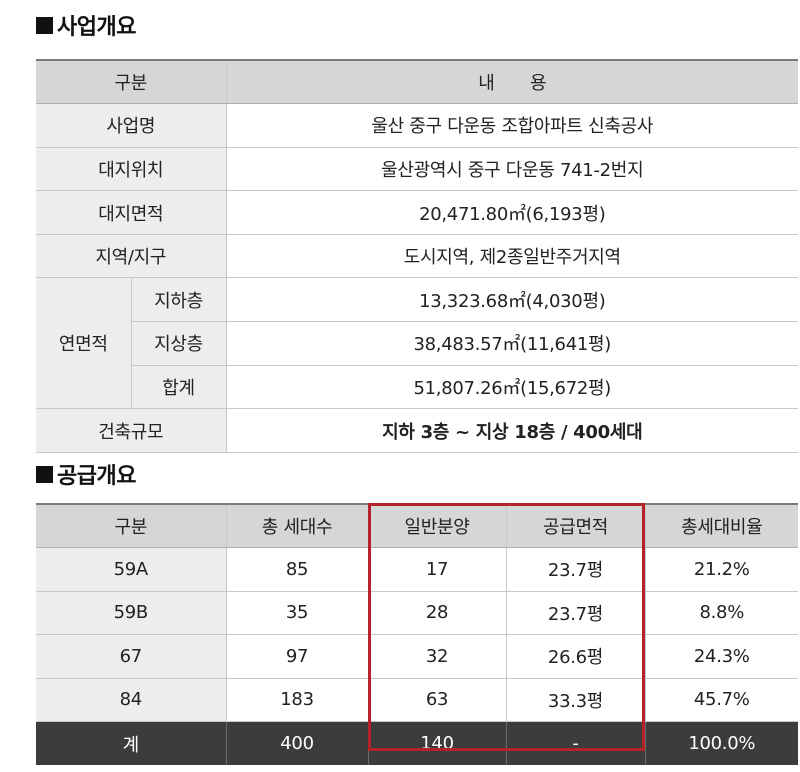 The width and height of the screenshot is (800, 772). I want to click on total-cell: 140, so click(436, 743).